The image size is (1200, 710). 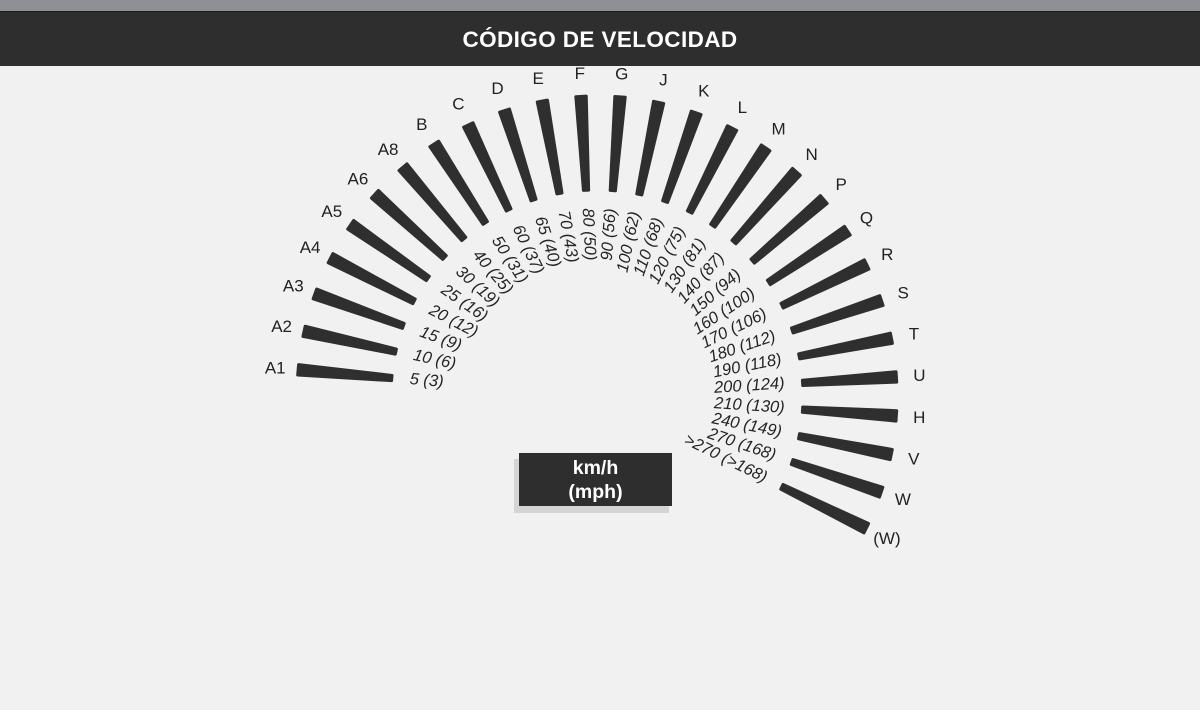 What do you see at coordinates (458, 104) in the screenshot?
I see `speed-code-label: C` at bounding box center [458, 104].